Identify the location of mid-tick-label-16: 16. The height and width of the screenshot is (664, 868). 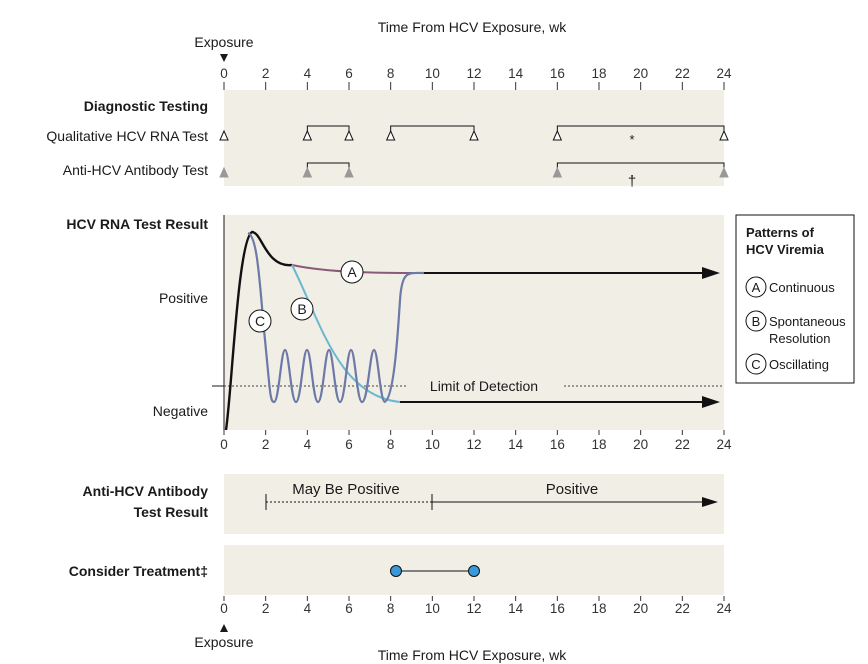
(557, 444).